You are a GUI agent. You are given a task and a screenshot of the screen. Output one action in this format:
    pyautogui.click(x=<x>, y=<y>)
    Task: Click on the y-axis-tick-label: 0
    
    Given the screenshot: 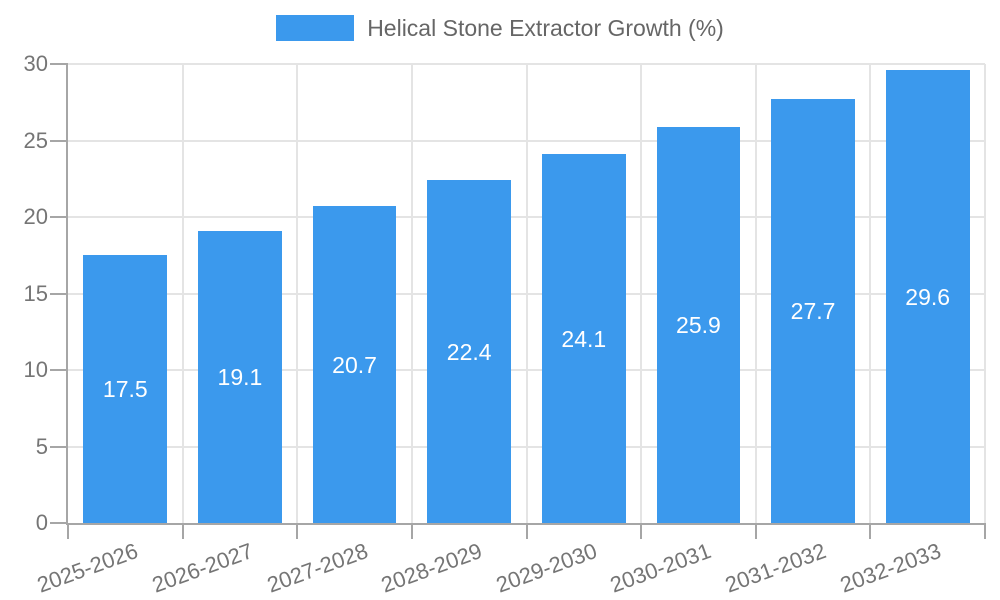 What is the action you would take?
    pyautogui.click(x=41, y=522)
    